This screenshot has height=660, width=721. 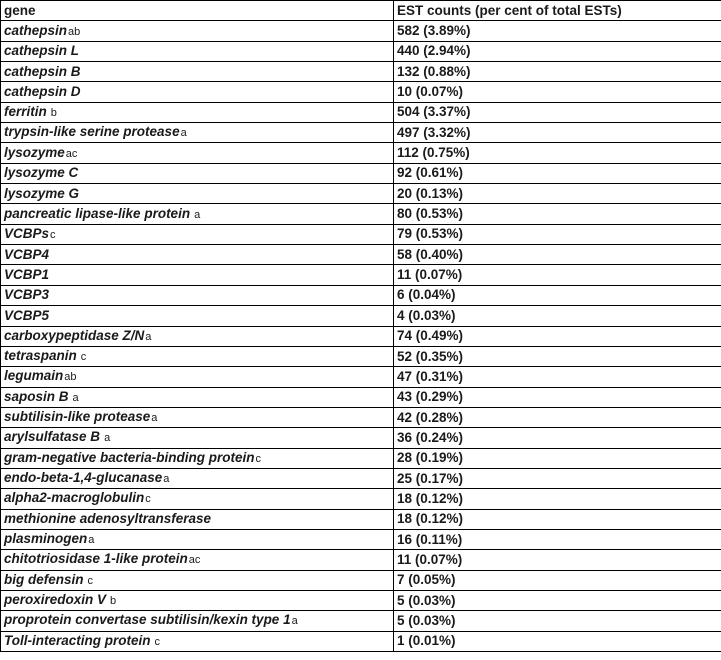 I want to click on est-count-cell: 92 (0.61%), so click(x=557, y=173).